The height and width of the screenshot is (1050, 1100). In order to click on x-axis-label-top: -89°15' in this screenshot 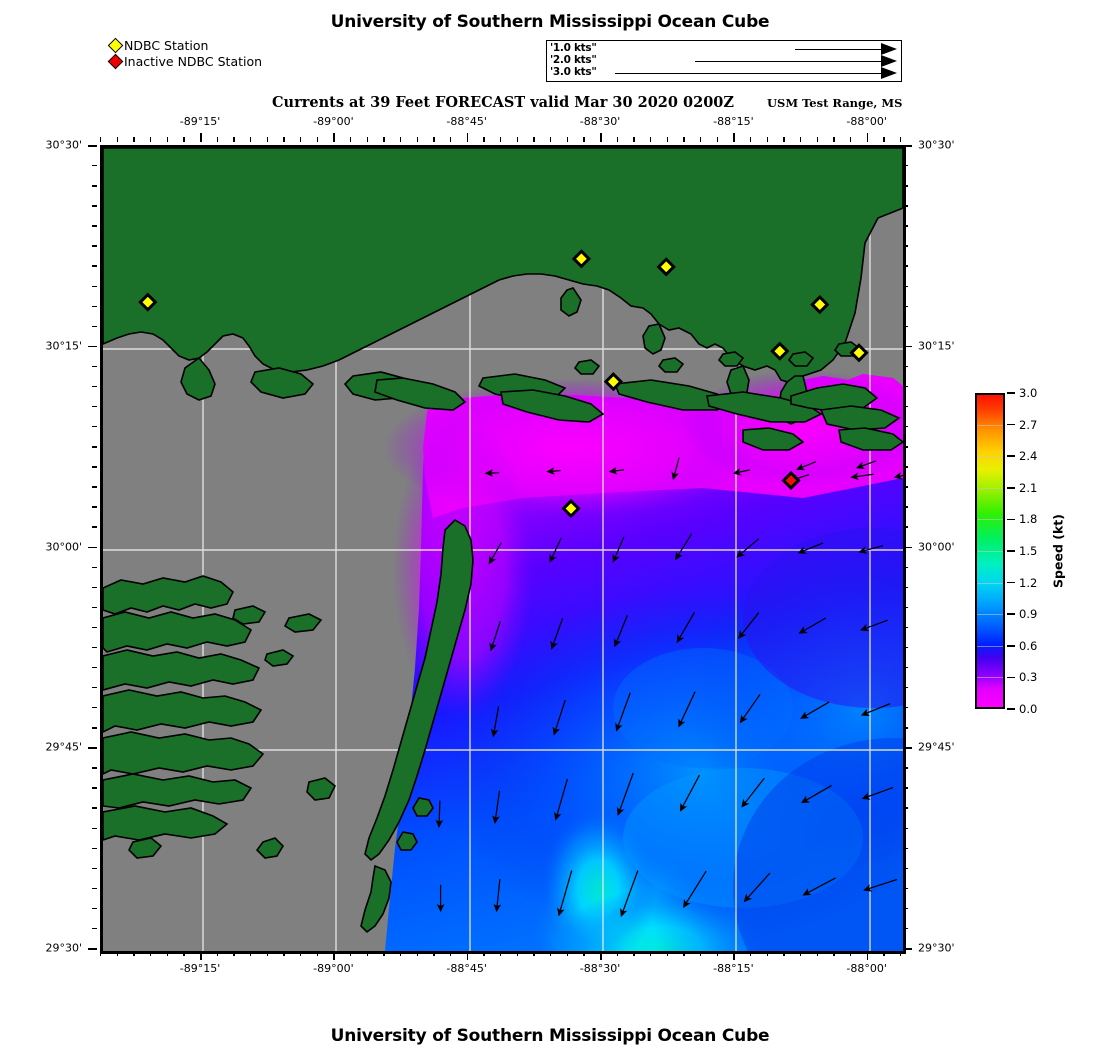, I will do `click(200, 121)`.